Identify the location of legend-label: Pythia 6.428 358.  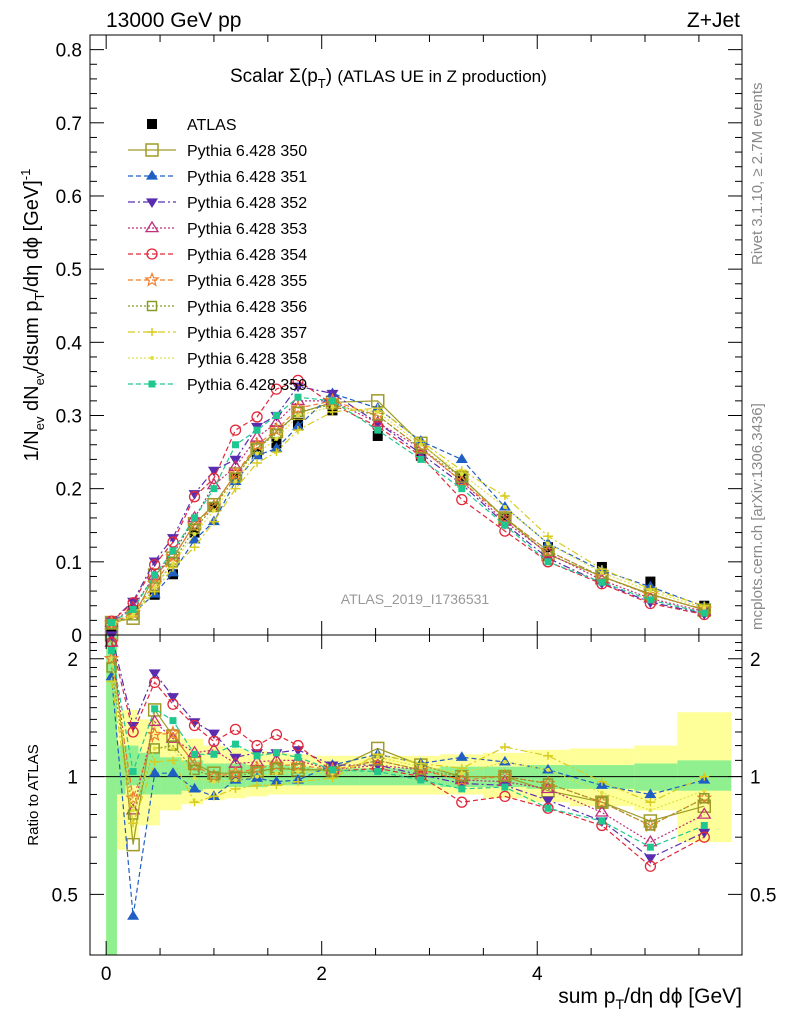
(247, 359).